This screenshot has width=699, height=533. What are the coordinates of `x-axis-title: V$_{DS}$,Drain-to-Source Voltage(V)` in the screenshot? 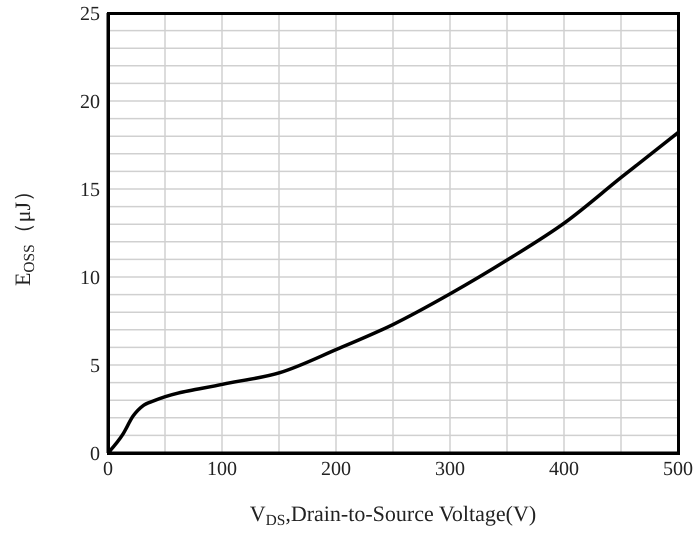 It's located at (393, 515).